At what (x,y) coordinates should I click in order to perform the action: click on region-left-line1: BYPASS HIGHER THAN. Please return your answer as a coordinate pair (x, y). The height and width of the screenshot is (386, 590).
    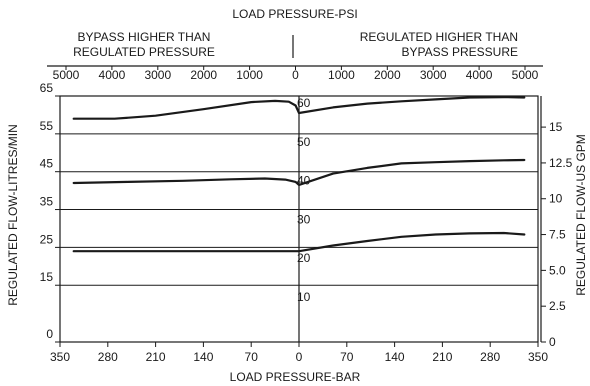
    Looking at the image, I should click on (144, 37).